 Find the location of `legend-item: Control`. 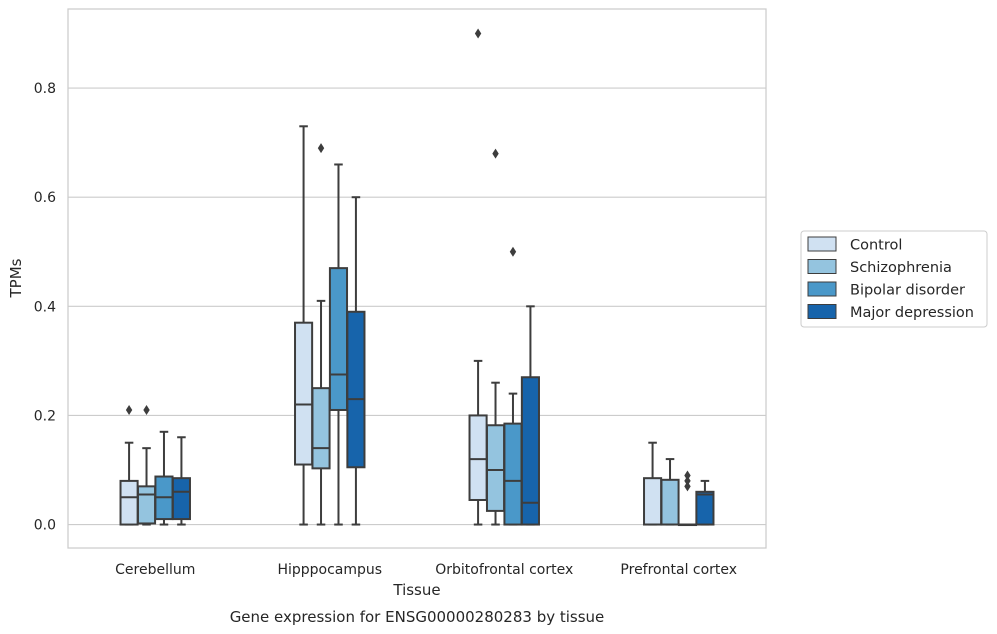

legend-item: Control is located at coordinates (854, 245).